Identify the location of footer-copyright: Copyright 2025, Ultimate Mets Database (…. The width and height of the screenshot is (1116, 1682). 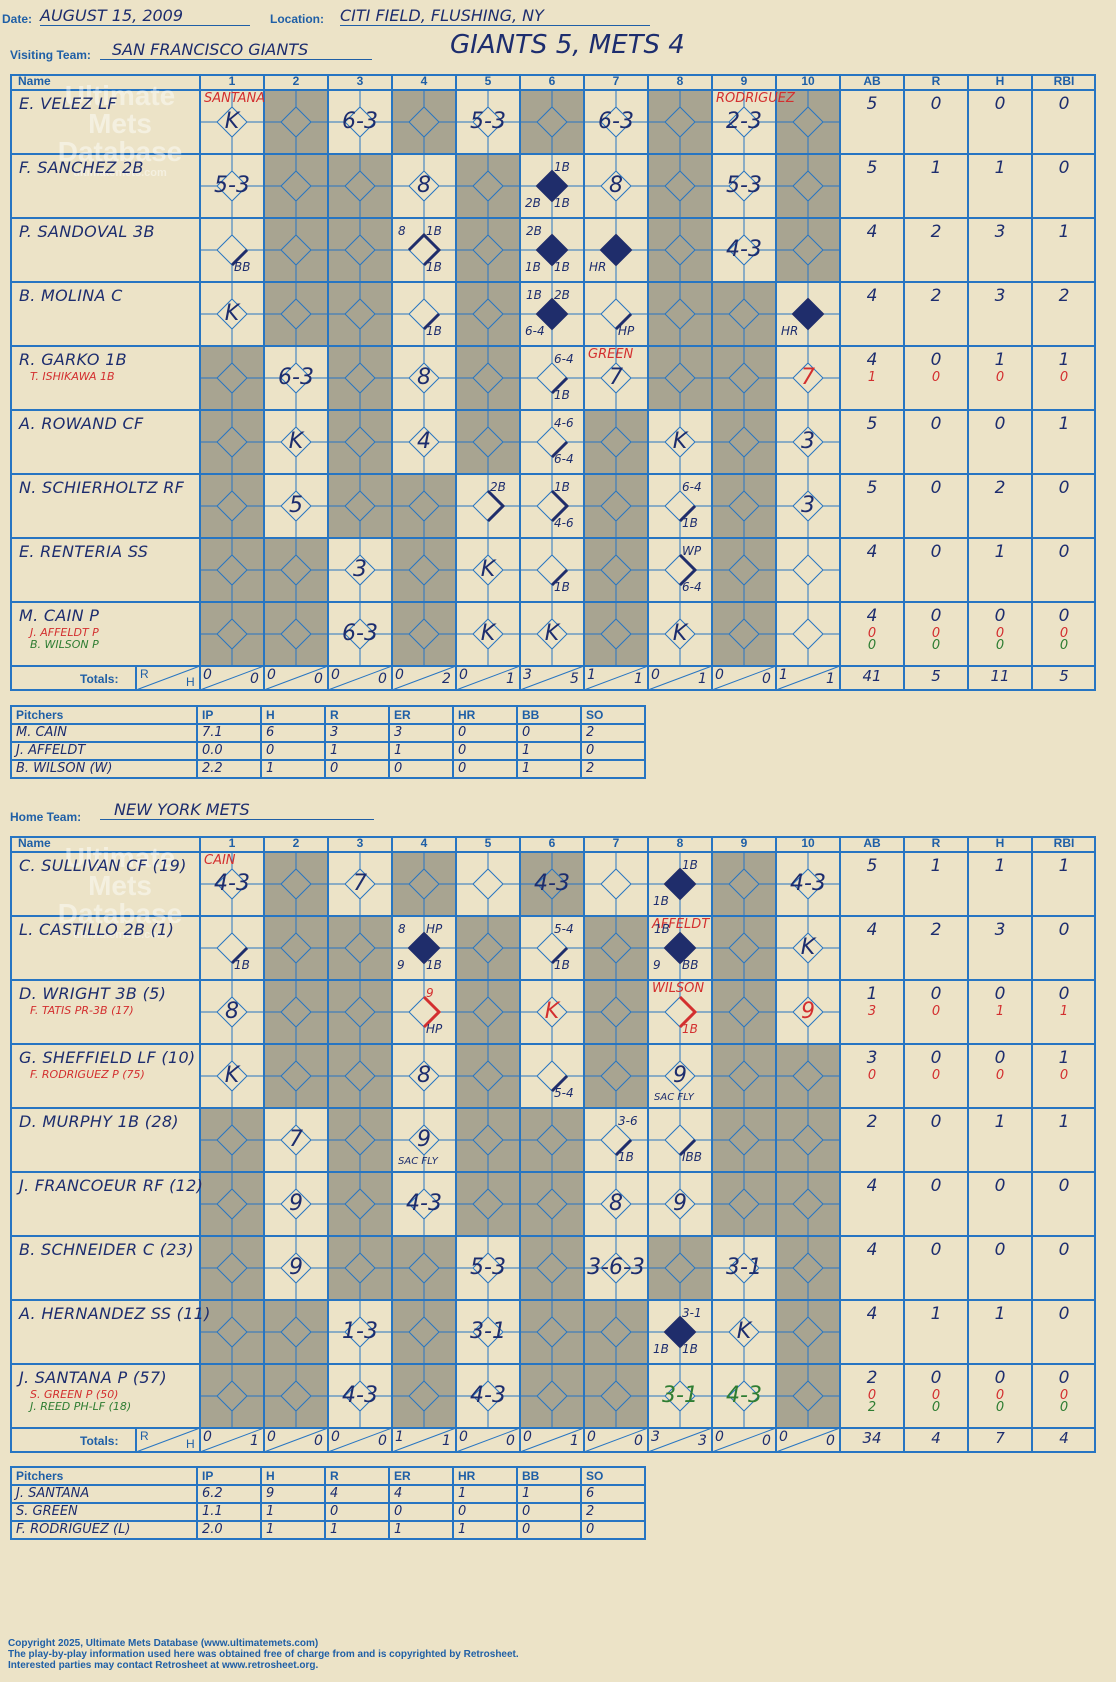
(163, 1643).